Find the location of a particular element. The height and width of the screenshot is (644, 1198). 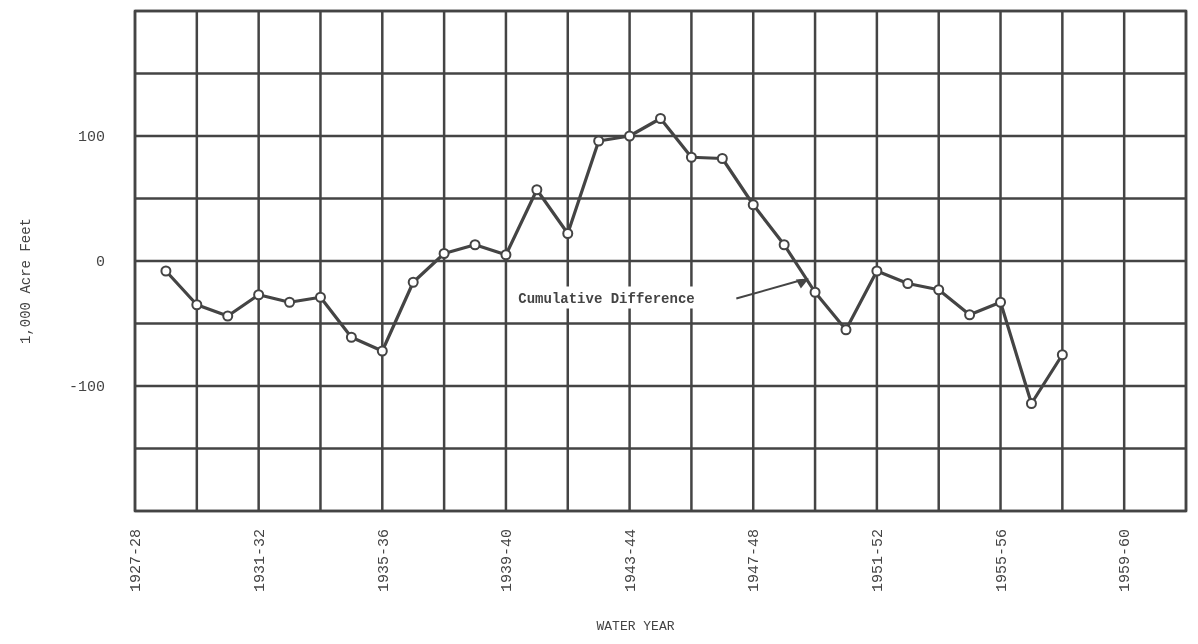

x-tick-label: 1951-52 is located at coordinates (879, 561).